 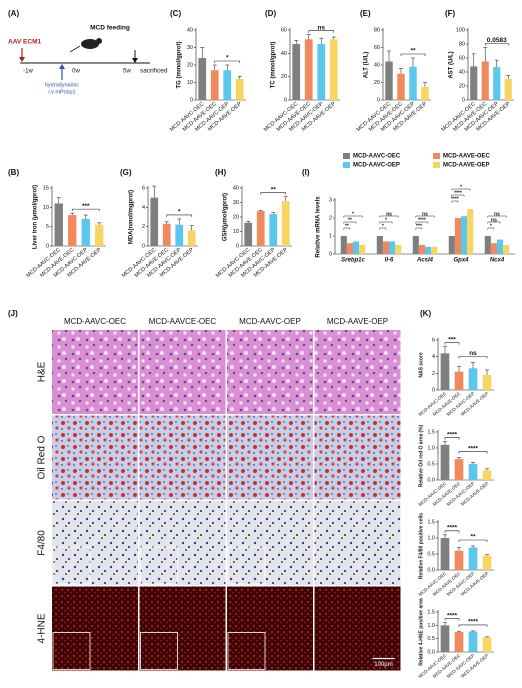 What do you see at coordinates (126, 172) in the screenshot?
I see `panel-label: (G)` at bounding box center [126, 172].